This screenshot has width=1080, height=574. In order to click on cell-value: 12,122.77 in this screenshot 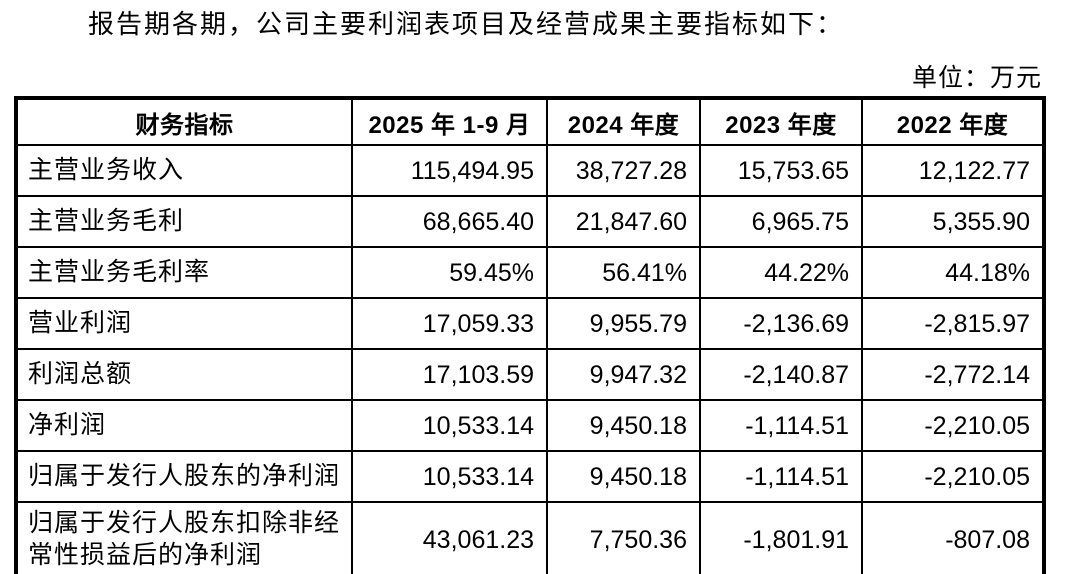, I will do `click(953, 170)`.